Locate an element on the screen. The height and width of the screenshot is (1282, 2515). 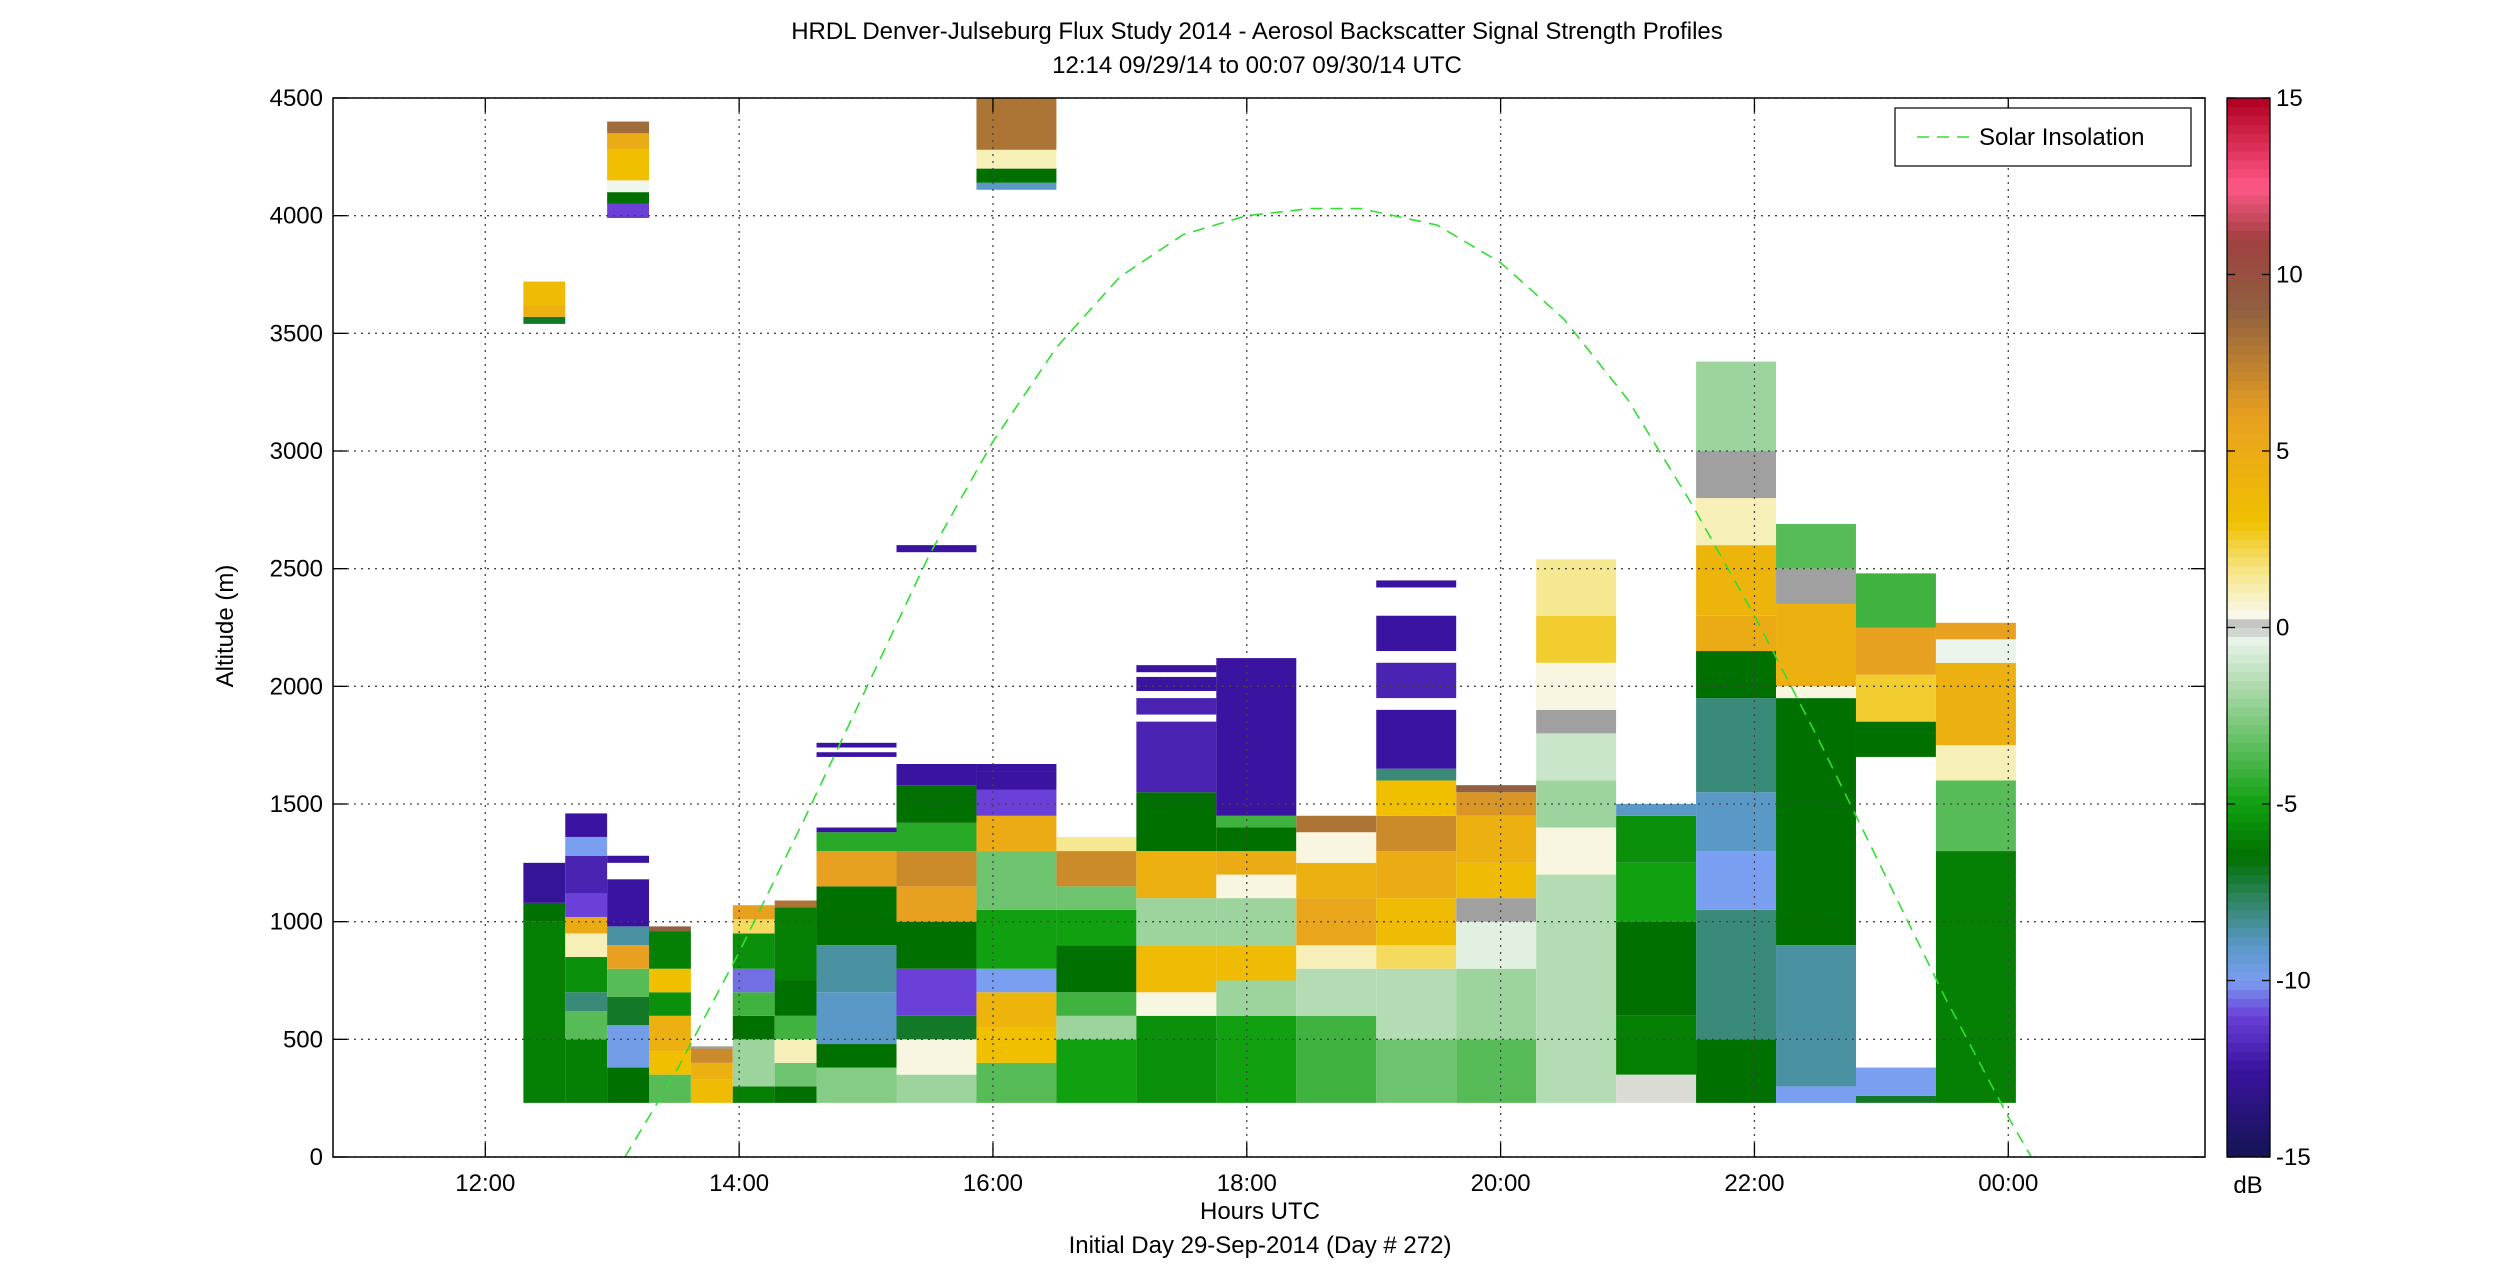
y-axis-label: Altitude (m) is located at coordinates (225, 626).